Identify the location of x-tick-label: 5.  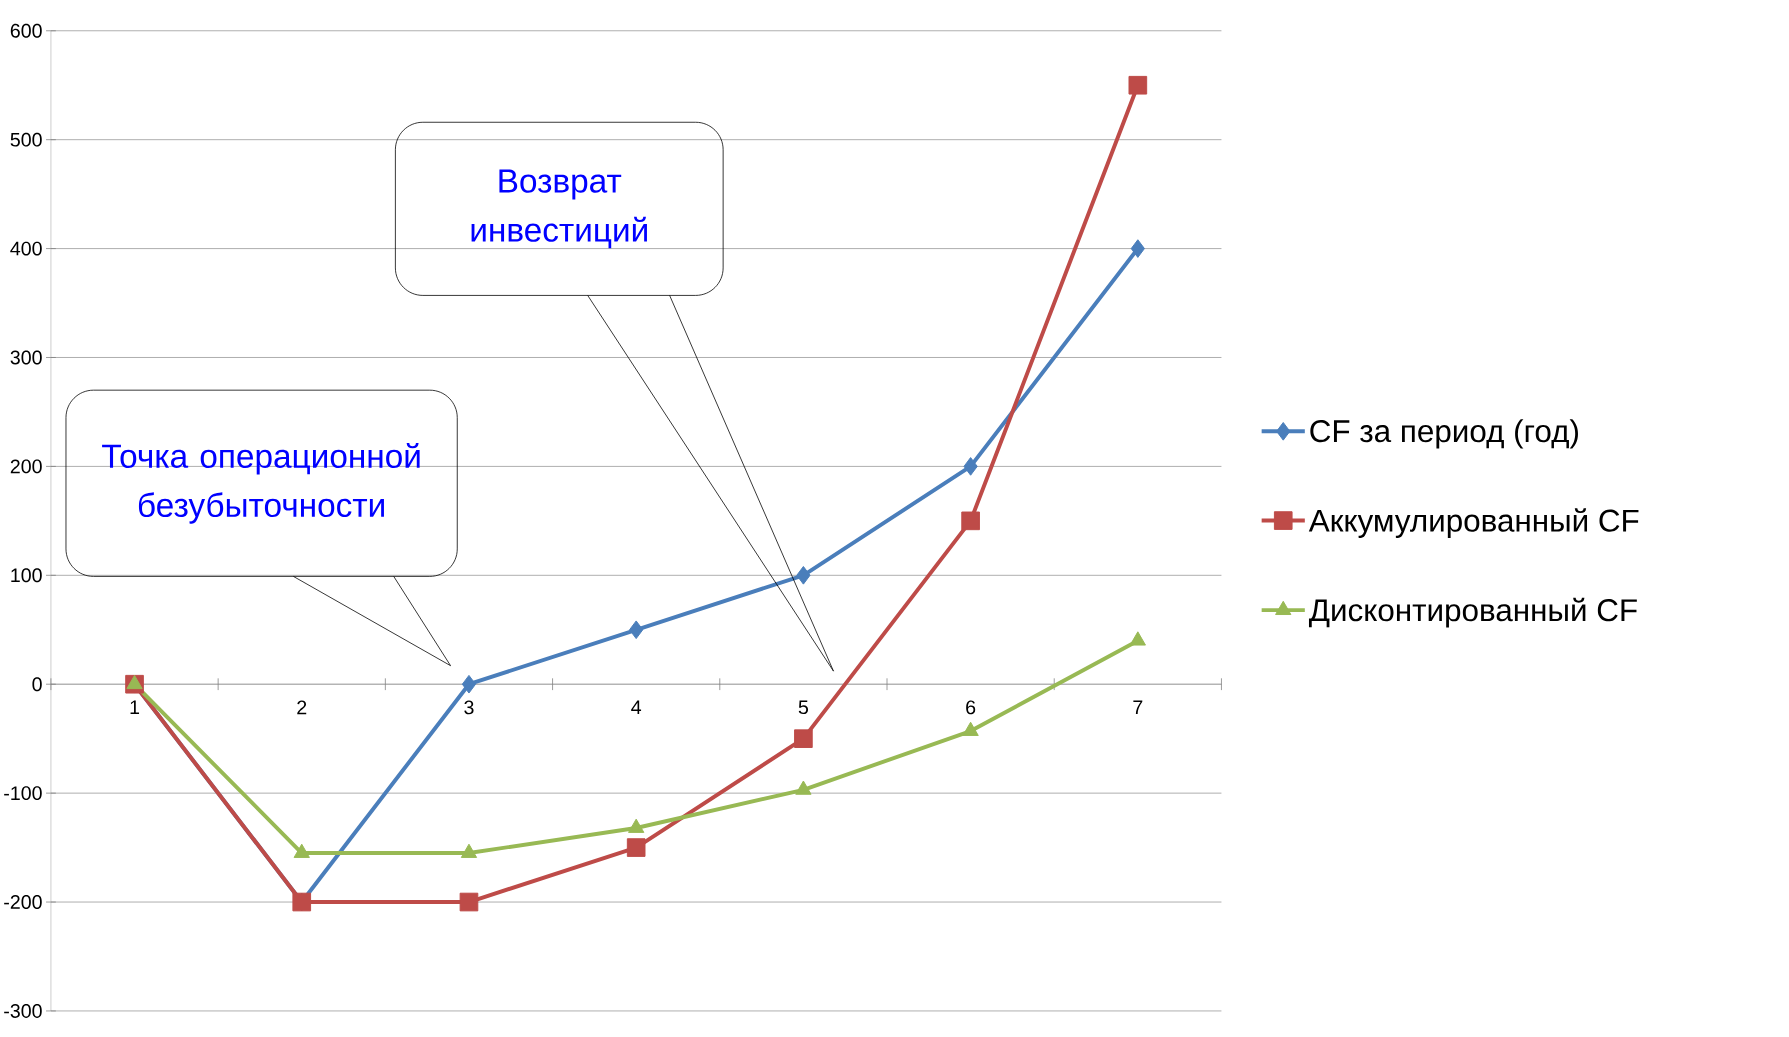
(803, 707).